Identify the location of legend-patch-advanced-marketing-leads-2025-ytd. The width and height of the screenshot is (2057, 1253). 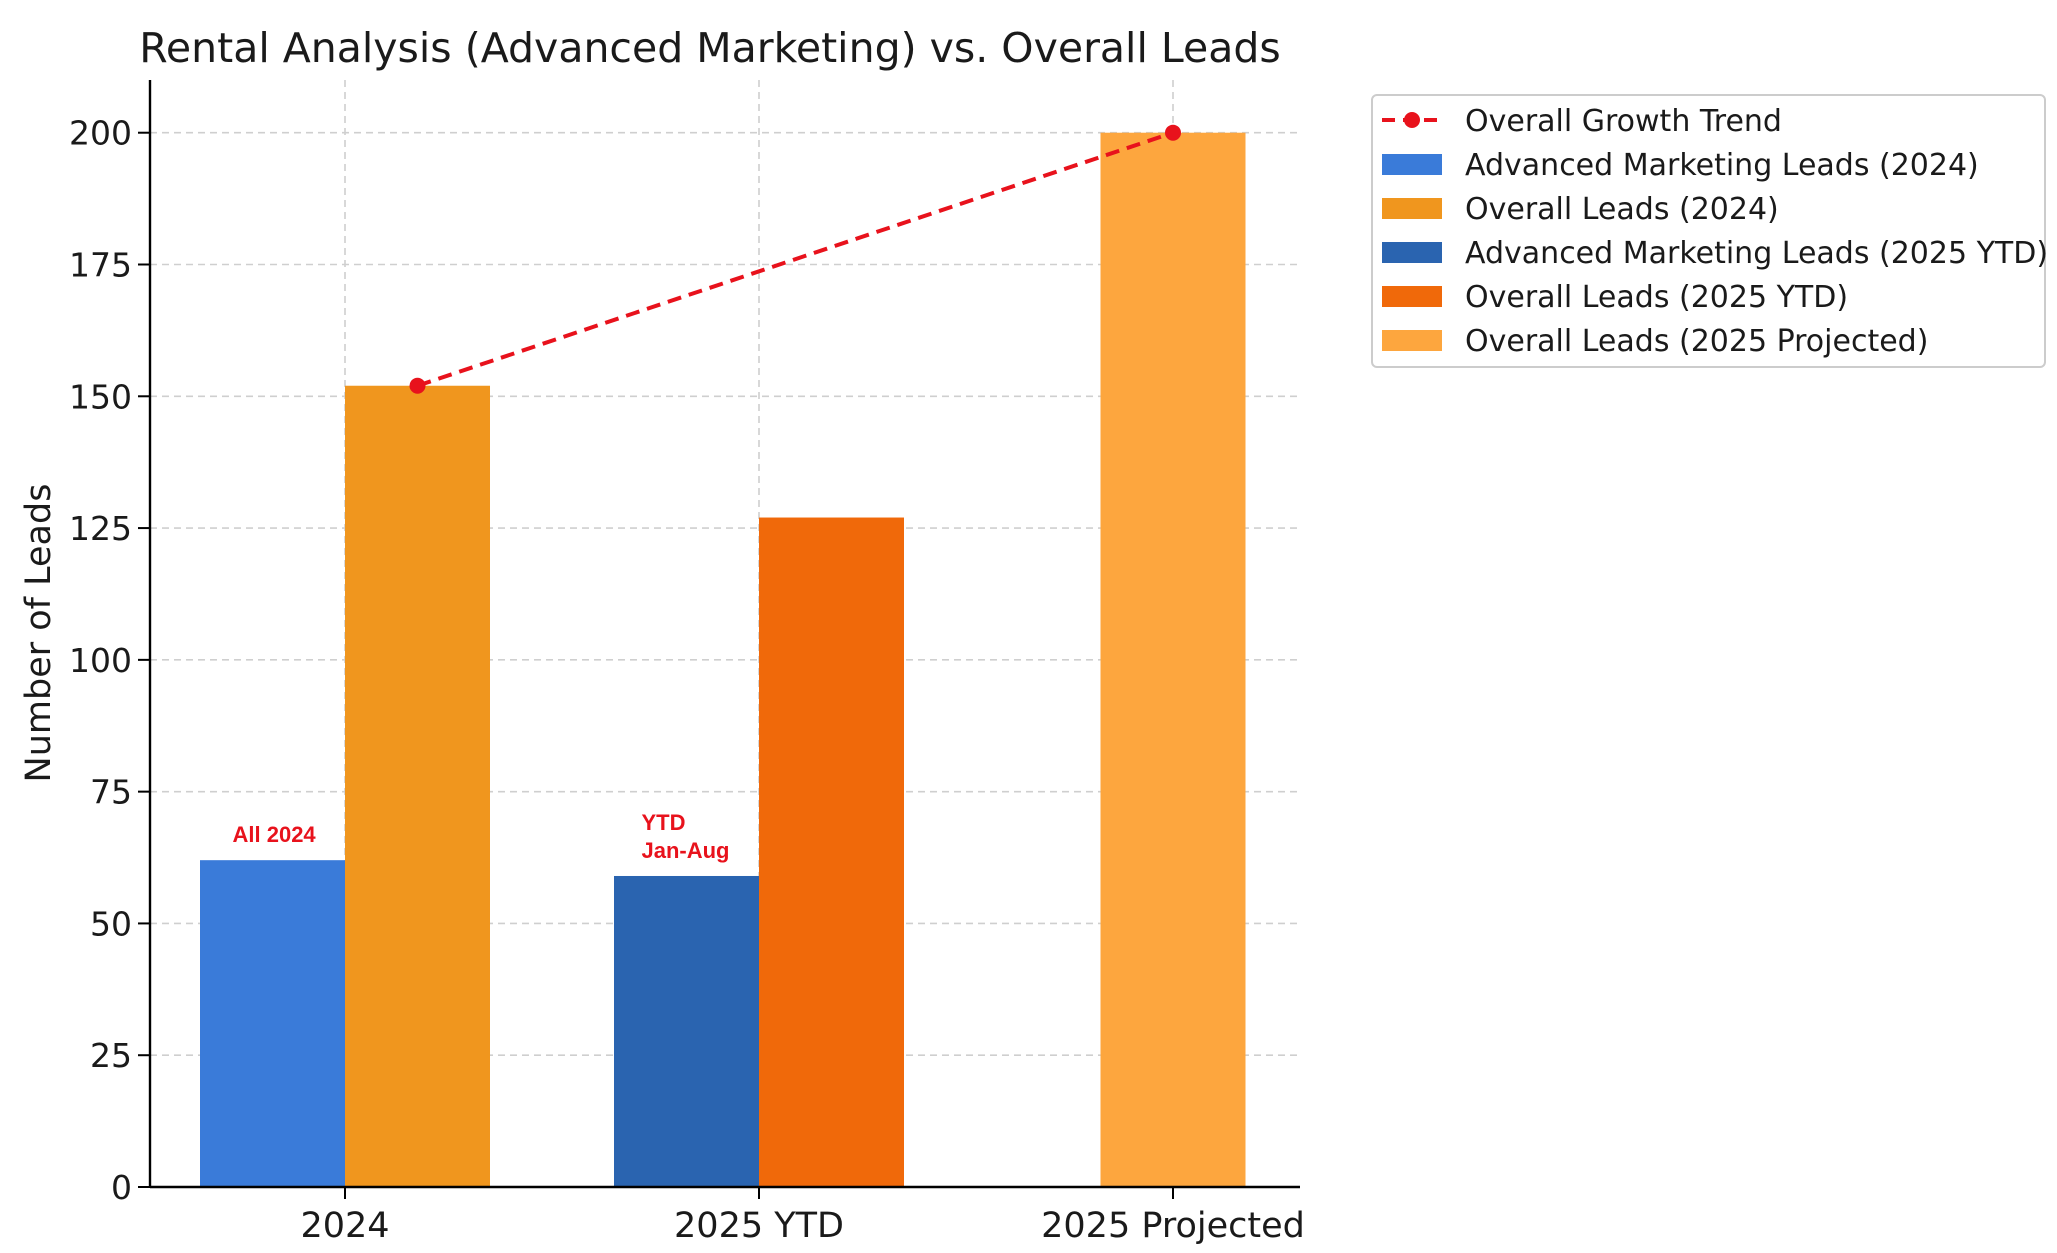
(1412, 252).